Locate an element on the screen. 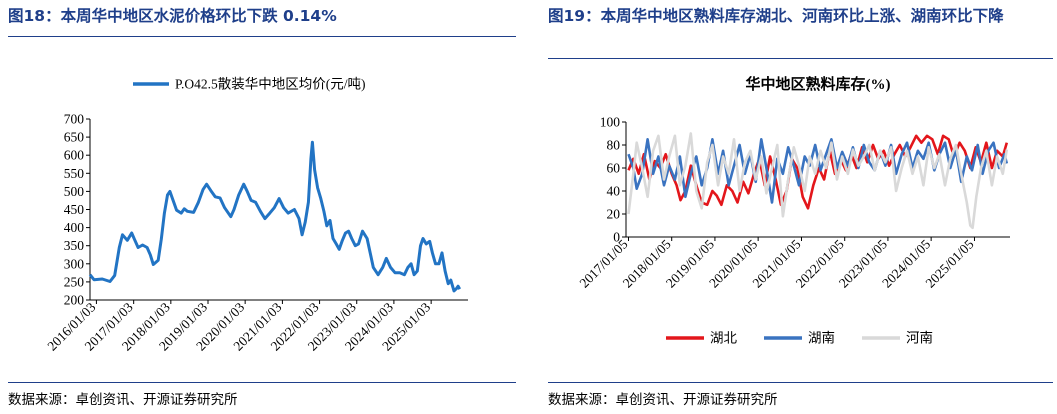  right-x-tick-label: 2025/01/05 is located at coordinates (949, 263).